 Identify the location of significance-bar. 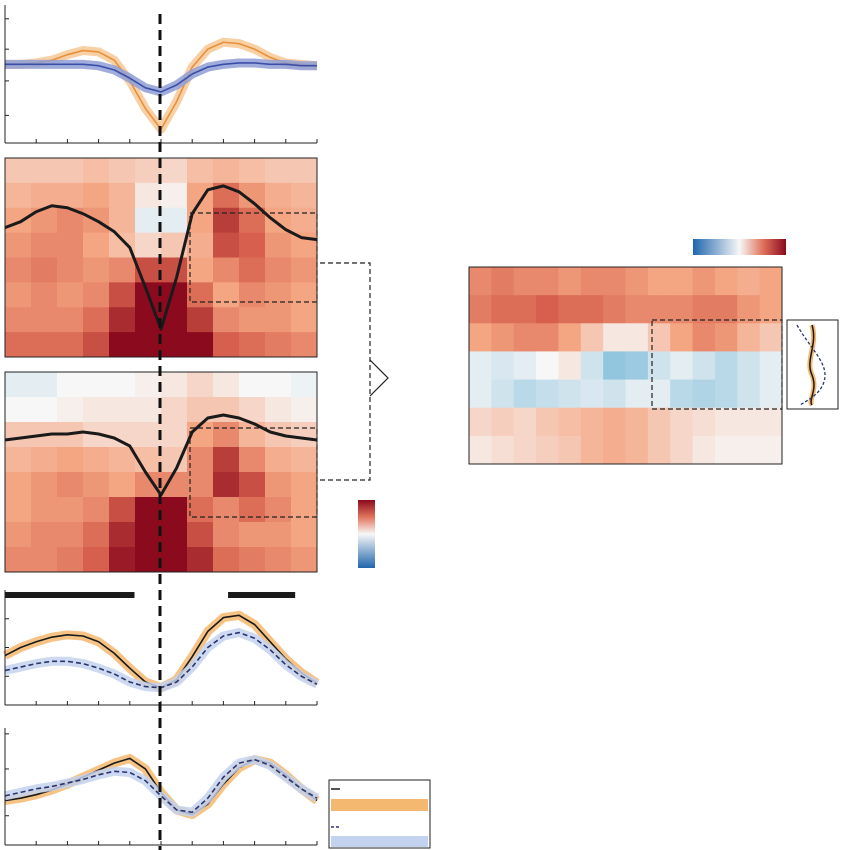
(70, 595).